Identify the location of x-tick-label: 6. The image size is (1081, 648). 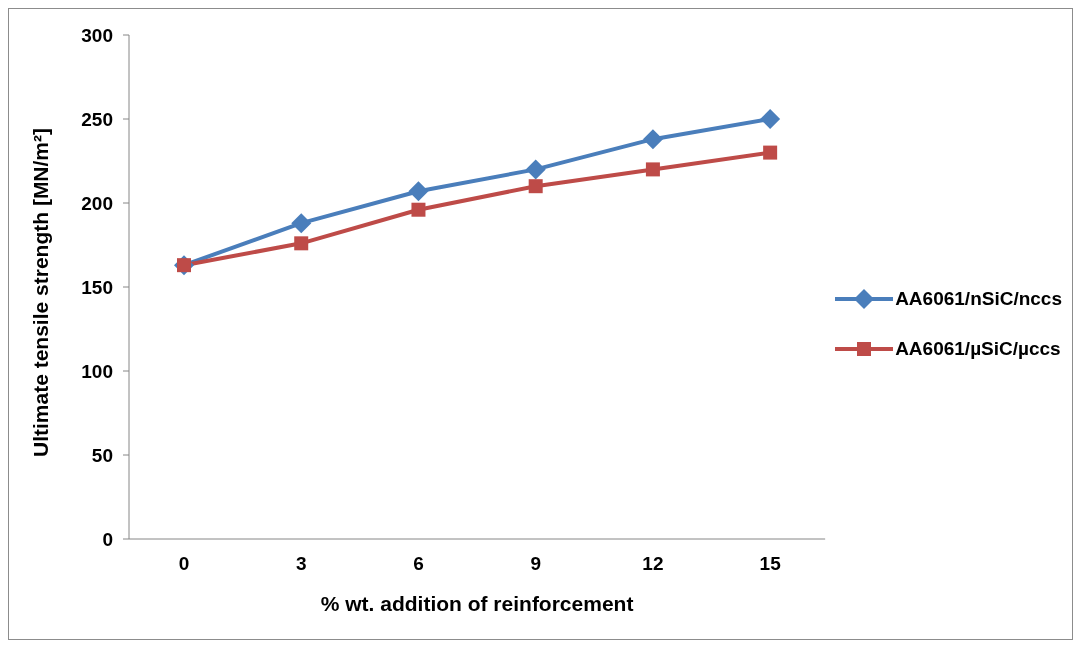
(418, 564).